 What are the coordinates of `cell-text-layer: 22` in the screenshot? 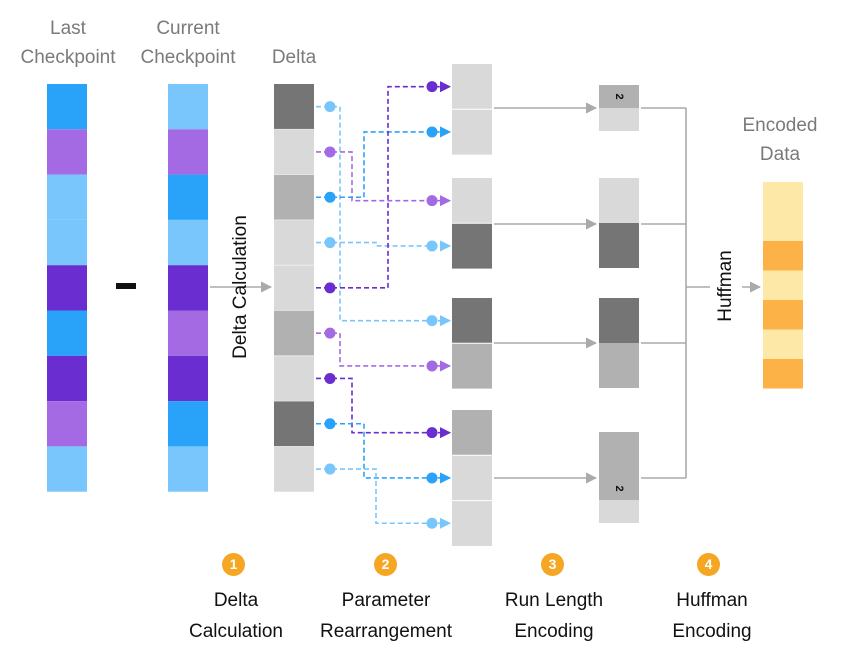 It's located at (619, 292).